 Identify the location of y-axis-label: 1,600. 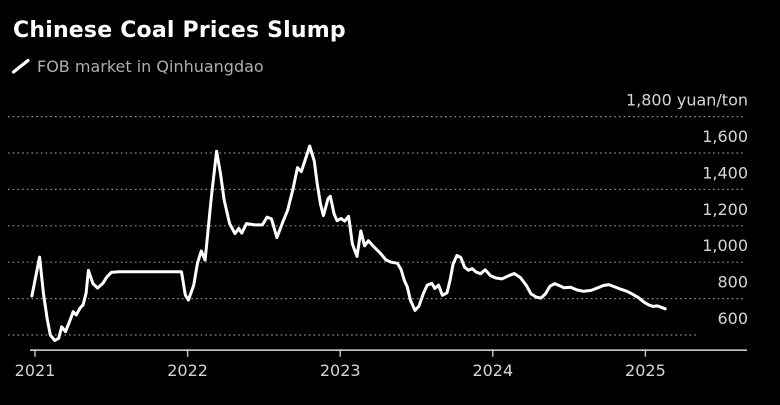
(725, 136).